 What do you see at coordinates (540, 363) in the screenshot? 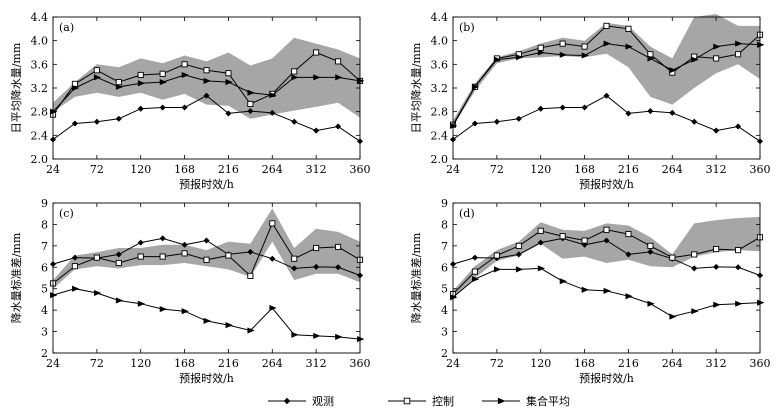
I see `x-tick-label: 120` at bounding box center [540, 363].